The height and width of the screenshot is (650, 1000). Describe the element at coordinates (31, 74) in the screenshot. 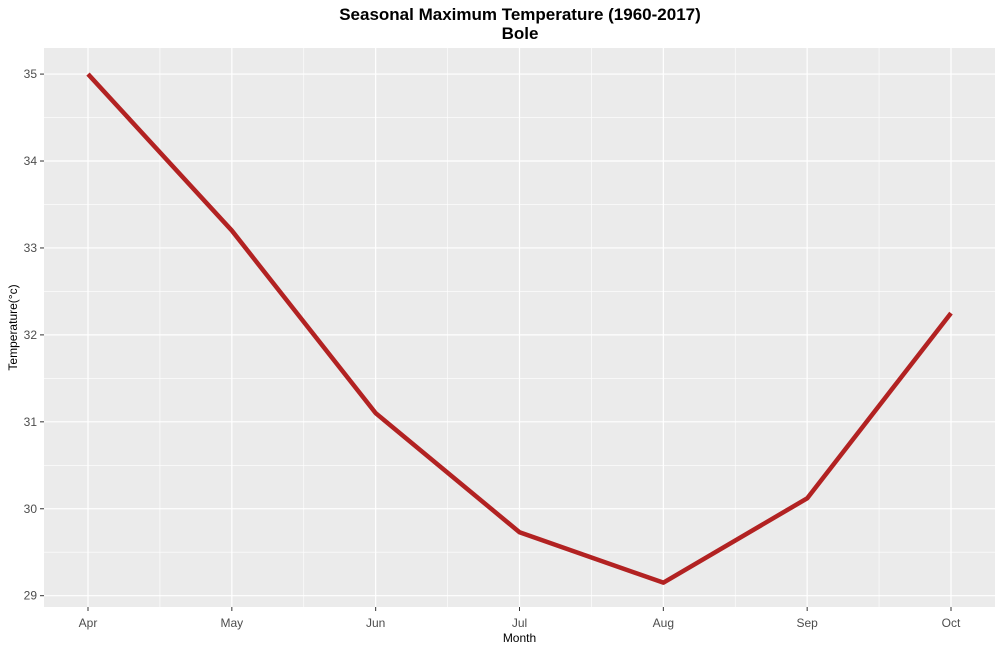

I see `y-tick-label: 35` at that location.